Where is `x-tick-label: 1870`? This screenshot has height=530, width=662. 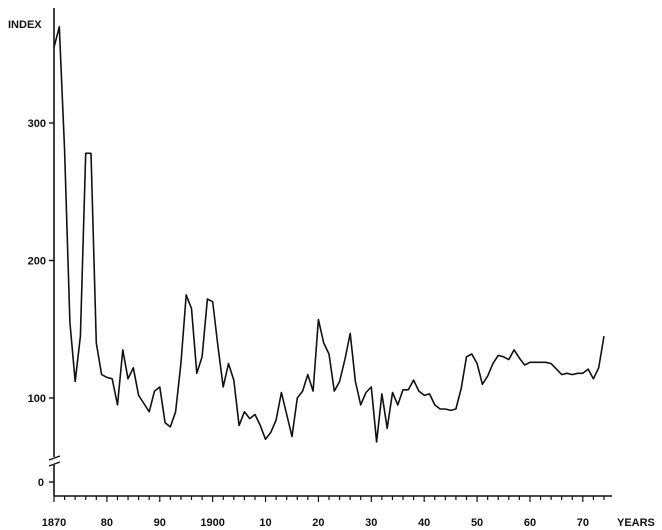
x-tick-label: 1870 is located at coordinates (54, 523).